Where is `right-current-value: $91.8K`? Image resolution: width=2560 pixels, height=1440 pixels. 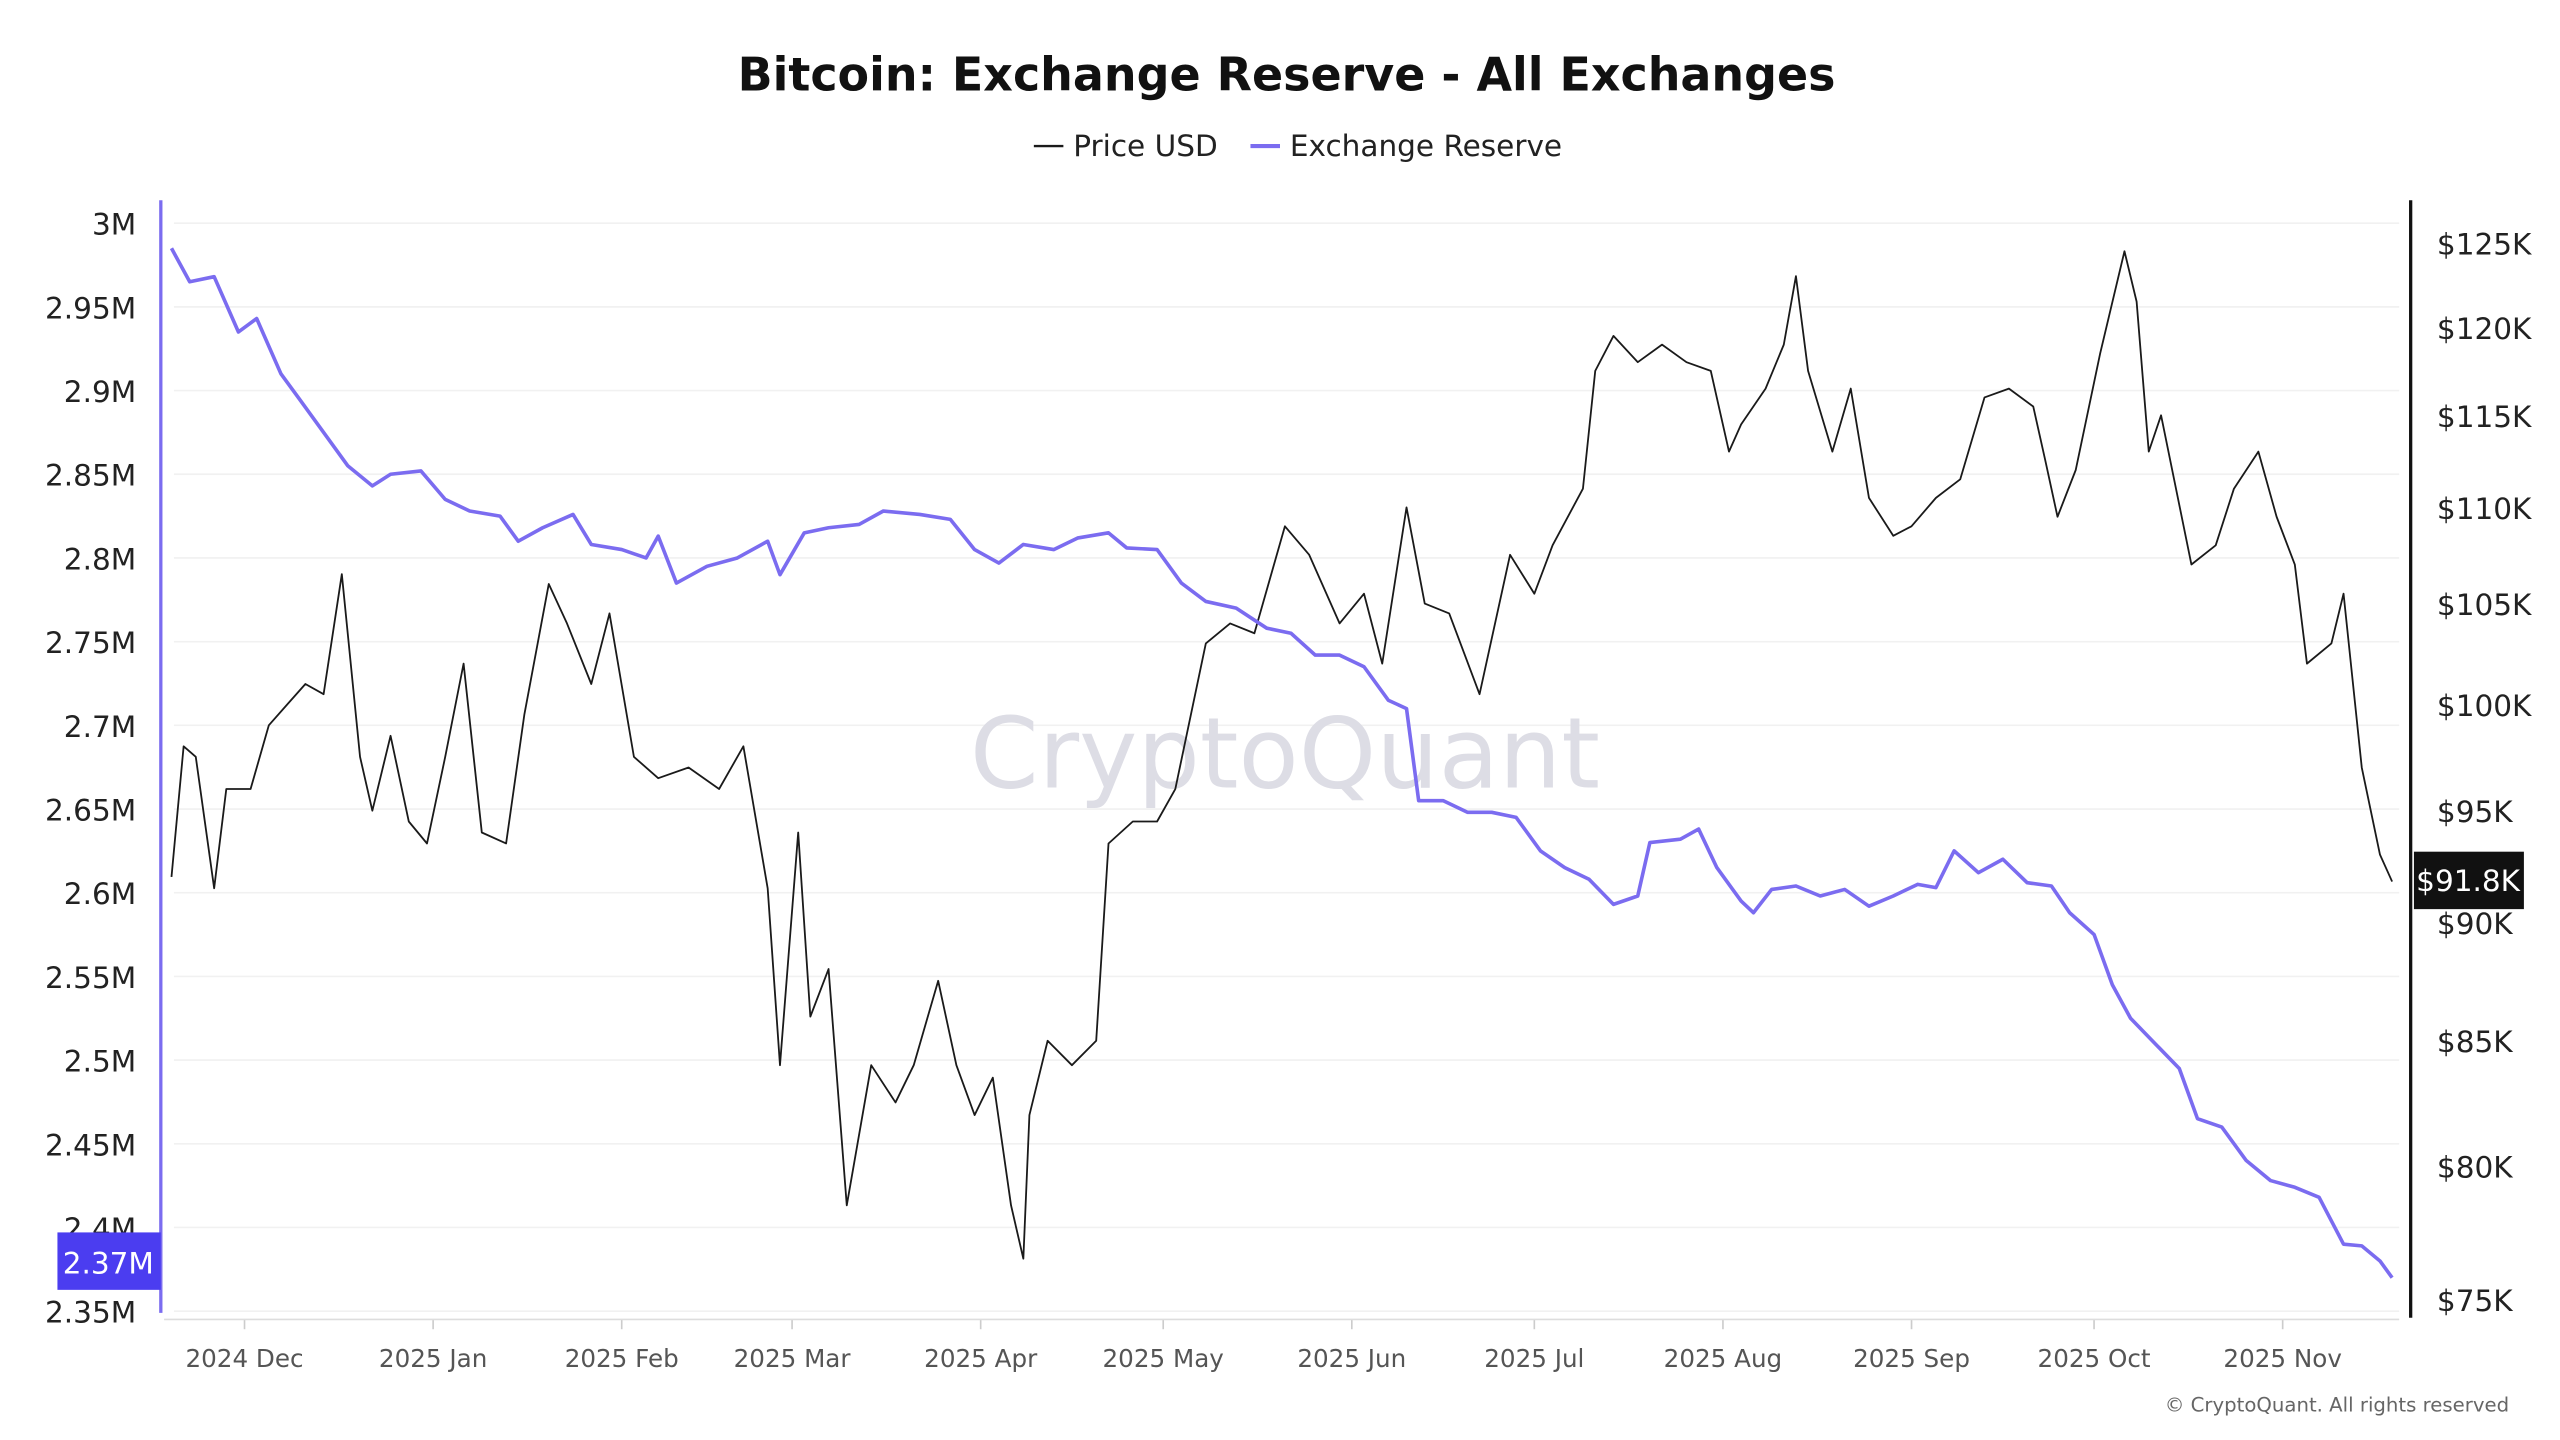 right-current-value: $91.8K is located at coordinates (2468, 881).